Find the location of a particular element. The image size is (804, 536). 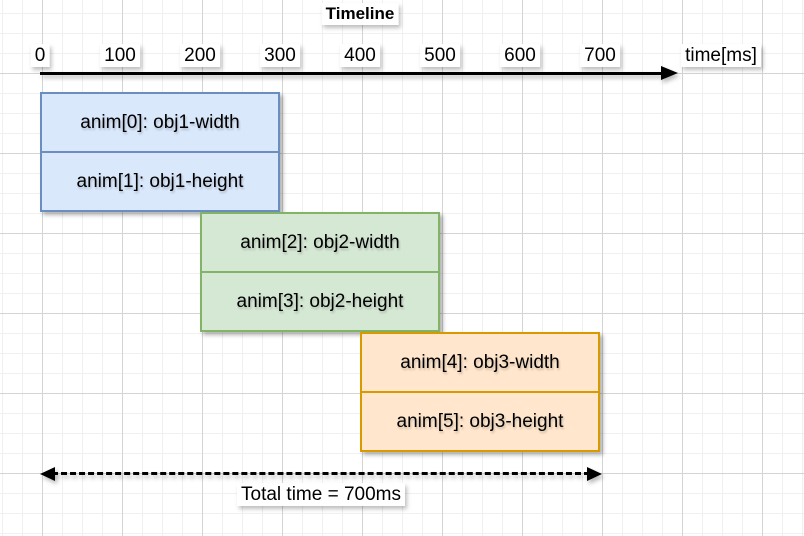

axis-tick-label: 100 is located at coordinates (120, 55).